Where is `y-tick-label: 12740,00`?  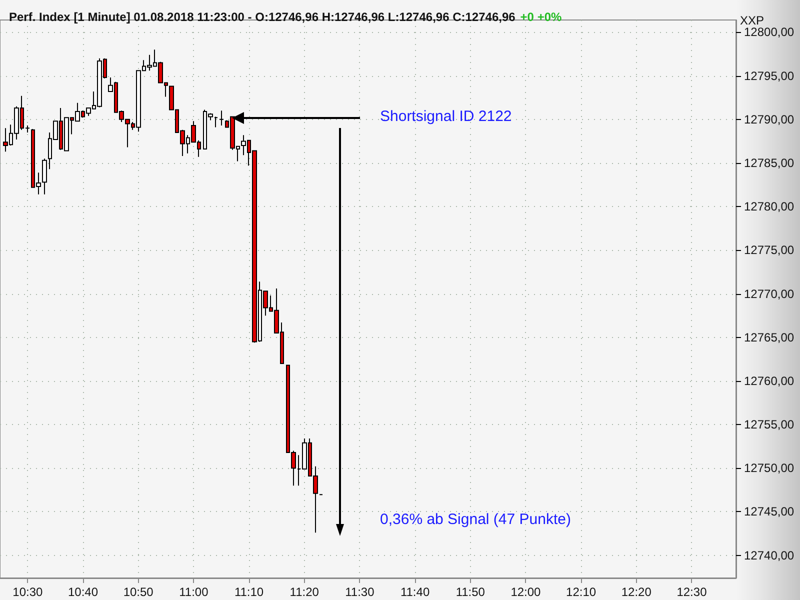 y-tick-label: 12740,00 is located at coordinates (769, 555).